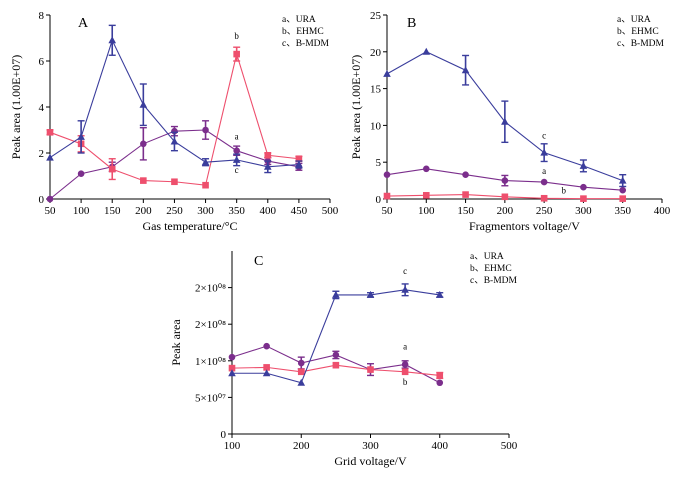 This screenshot has height=481, width=700. Describe the element at coordinates (379, 163) in the screenshot. I see `y-tick-label: 5` at that location.